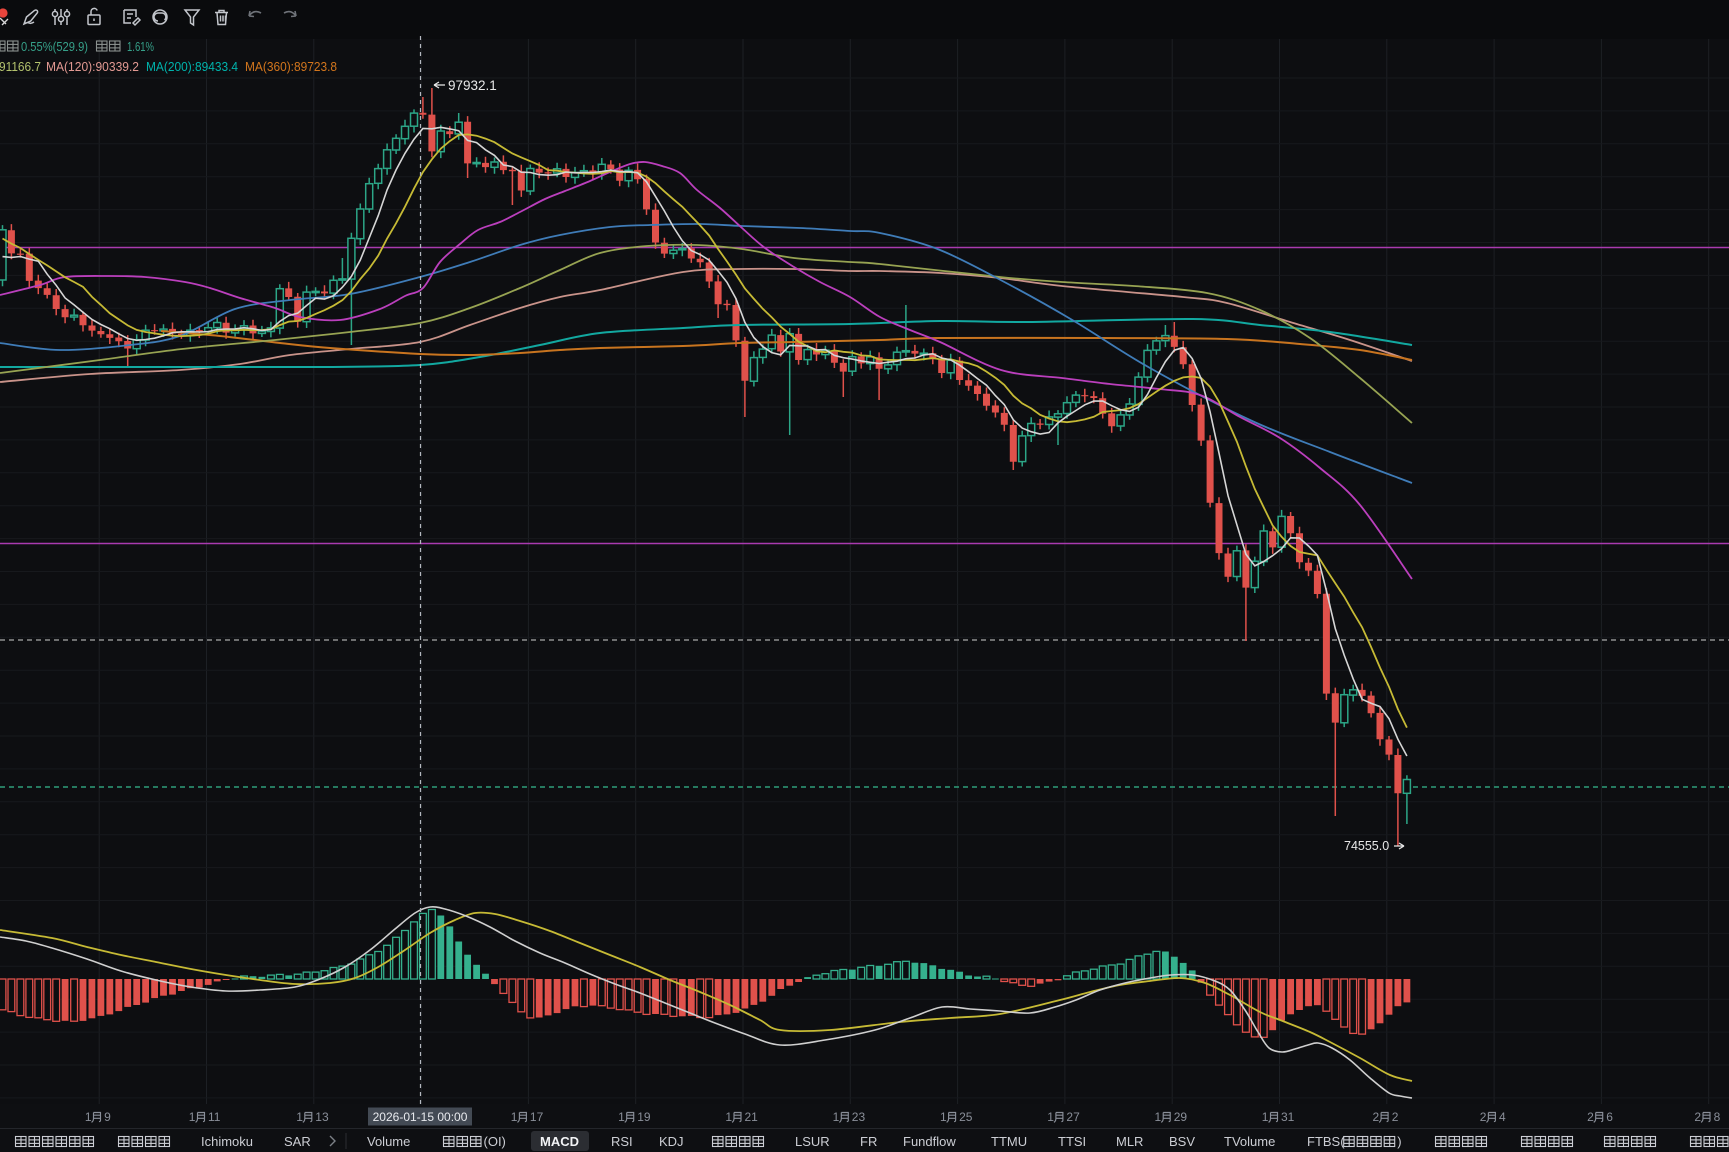  What do you see at coordinates (1326, 1141) in the screenshot?
I see `svg-text: FTBS(` at bounding box center [1326, 1141].